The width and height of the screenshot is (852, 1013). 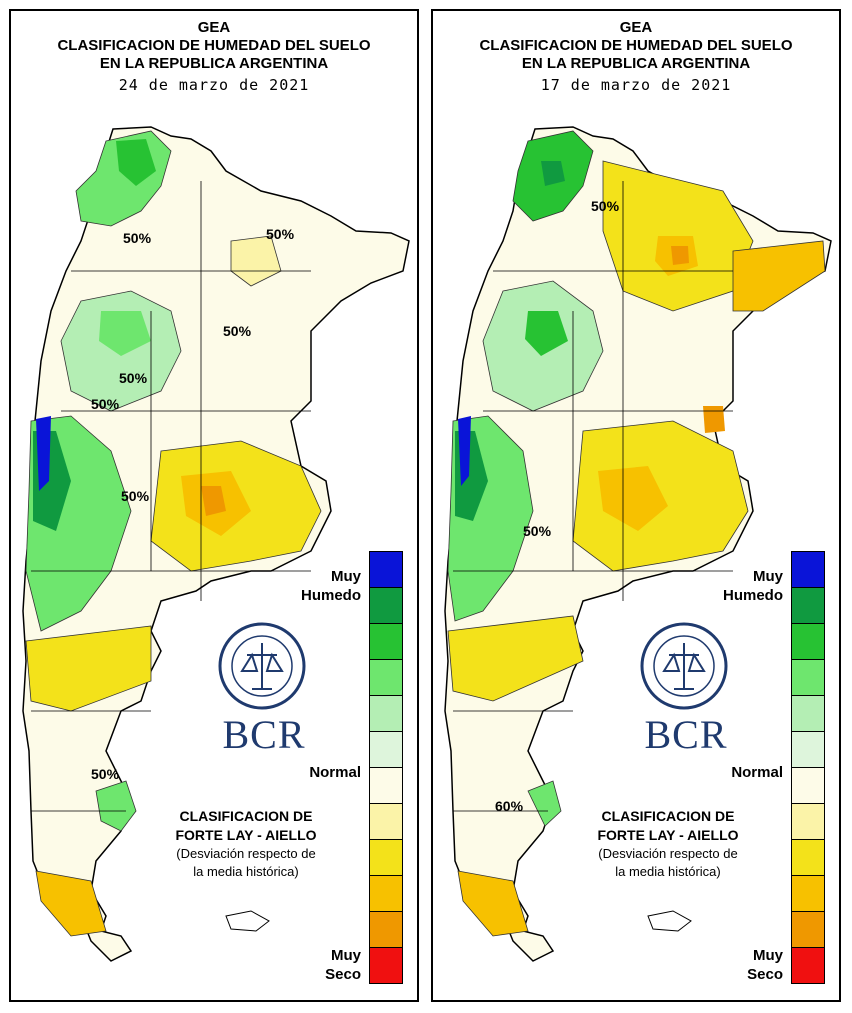 I want to click on dry-zone-north-peak, so click(x=680, y=255).